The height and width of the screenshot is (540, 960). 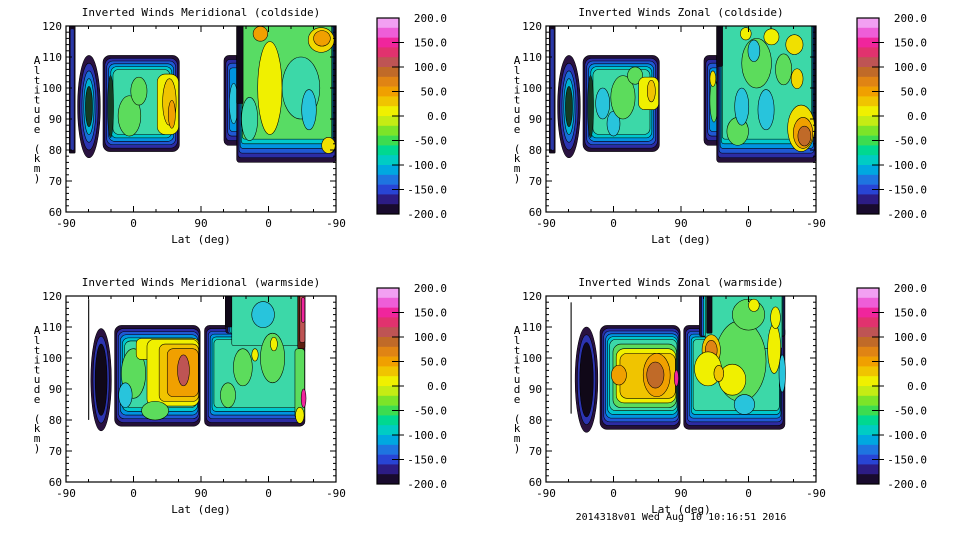 What do you see at coordinates (517, 60) in the screenshot?
I see `y-axis-label-char: A` at bounding box center [517, 60].